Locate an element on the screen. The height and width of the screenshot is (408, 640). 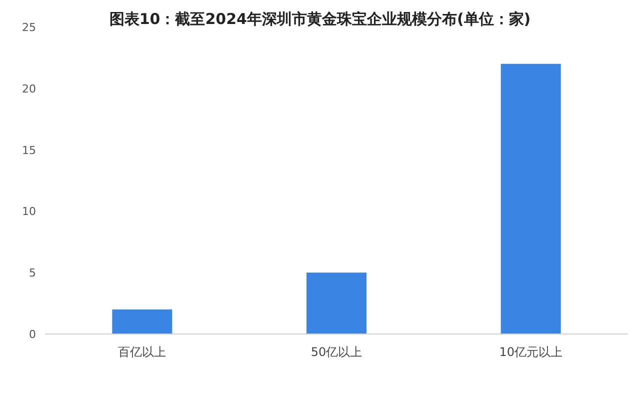
x-tick-label: 百亿以上 is located at coordinates (142, 352).